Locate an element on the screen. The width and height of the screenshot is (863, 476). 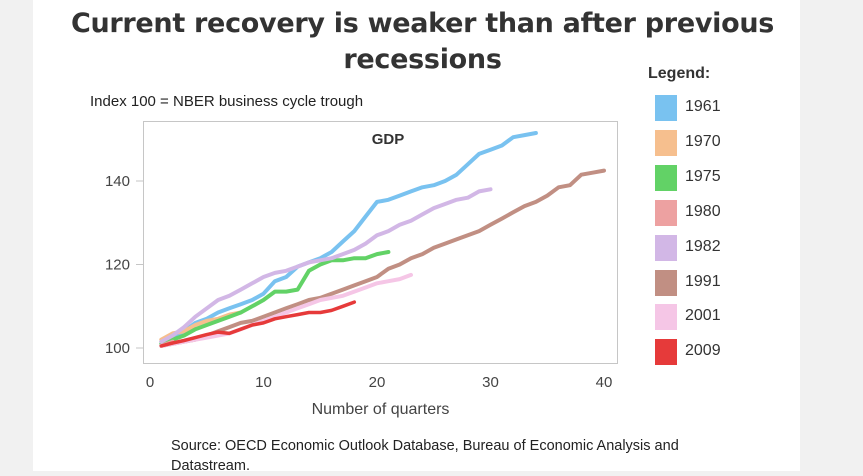
legend-label: 1991 is located at coordinates (703, 281).